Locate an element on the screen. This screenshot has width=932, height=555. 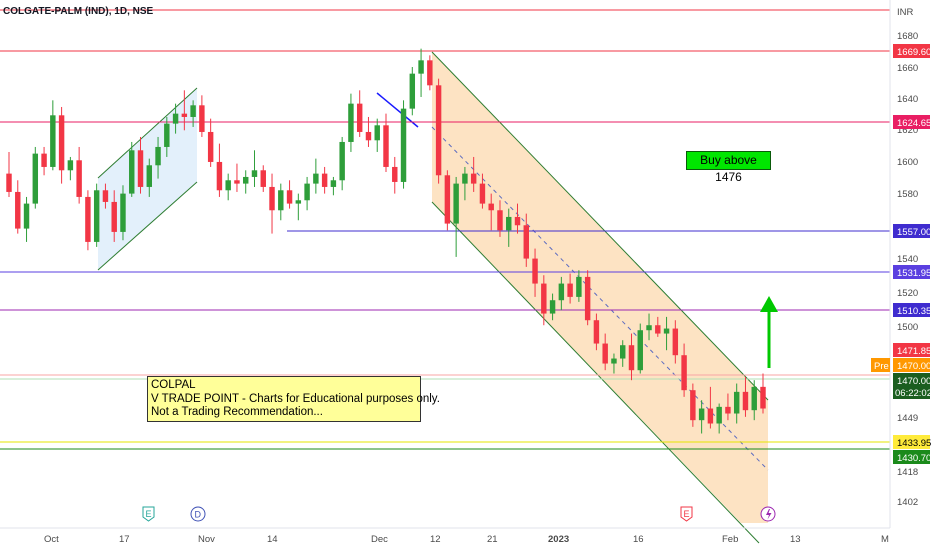
x-tick-label: 14 is located at coordinates (272, 539).